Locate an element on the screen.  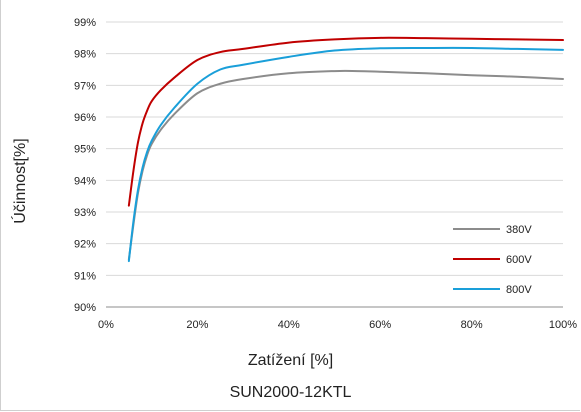
legend-label-600V: 600V is located at coordinates (519, 260).